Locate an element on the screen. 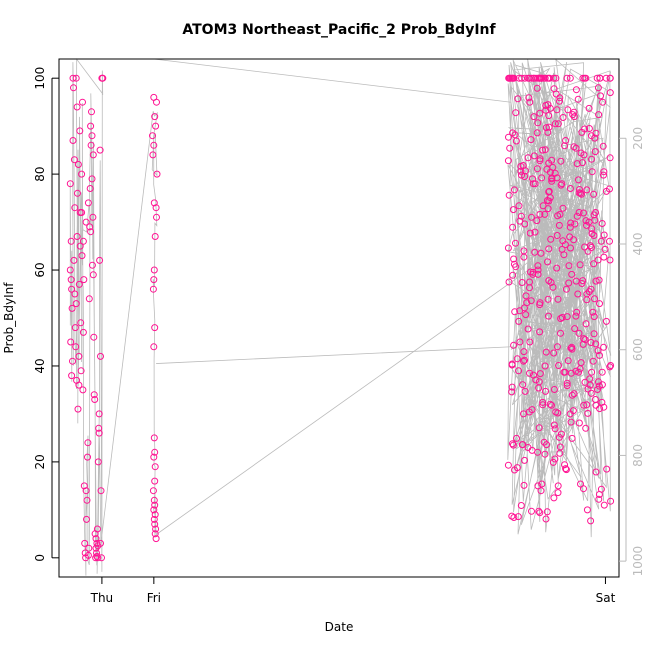 This screenshot has width=650, height=655. x-tick-label: Thu is located at coordinates (102, 598).